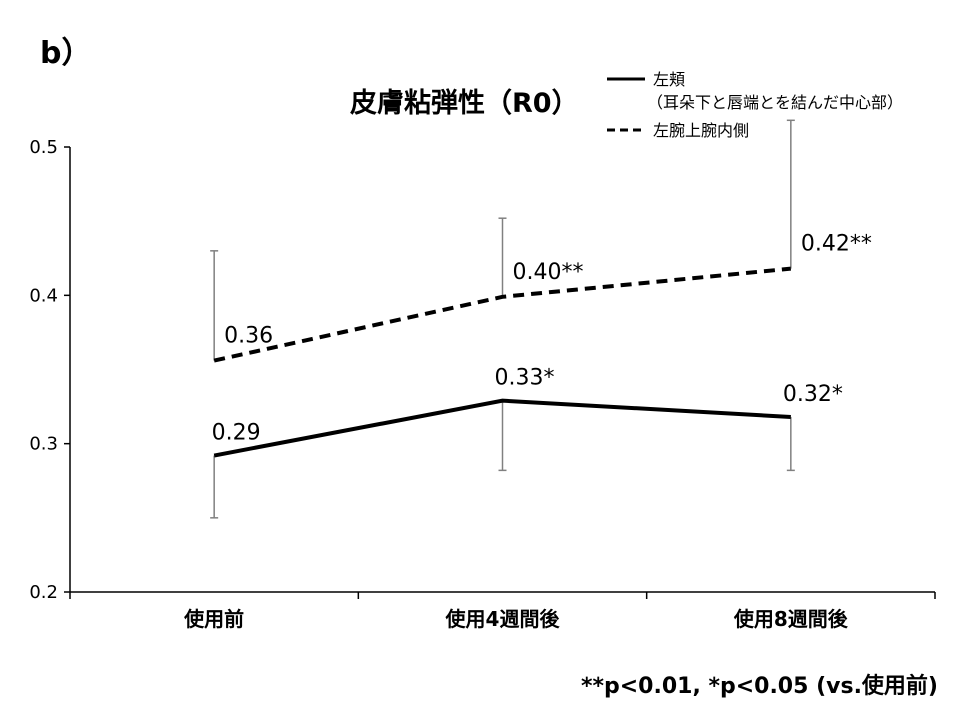 The image size is (960, 720). I want to click on x-category-label: 使用8週間後, so click(791, 619).